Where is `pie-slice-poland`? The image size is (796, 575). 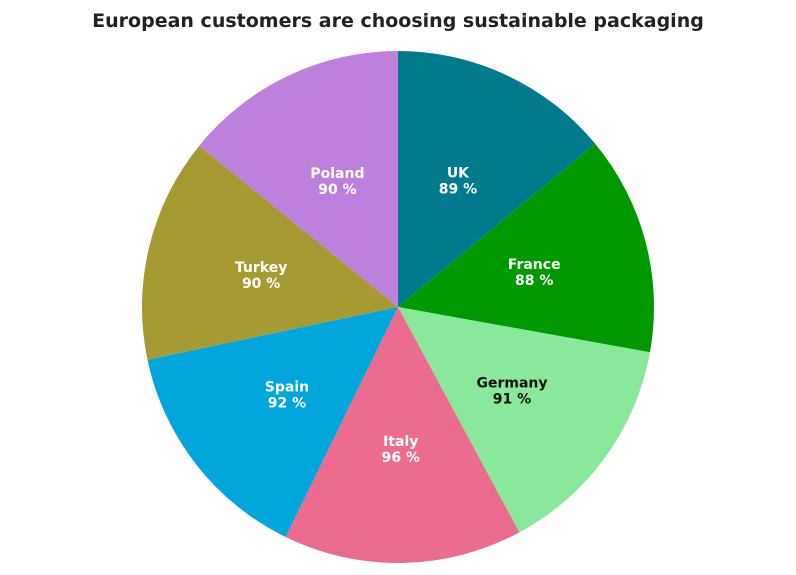 pie-slice-poland is located at coordinates (298, 179).